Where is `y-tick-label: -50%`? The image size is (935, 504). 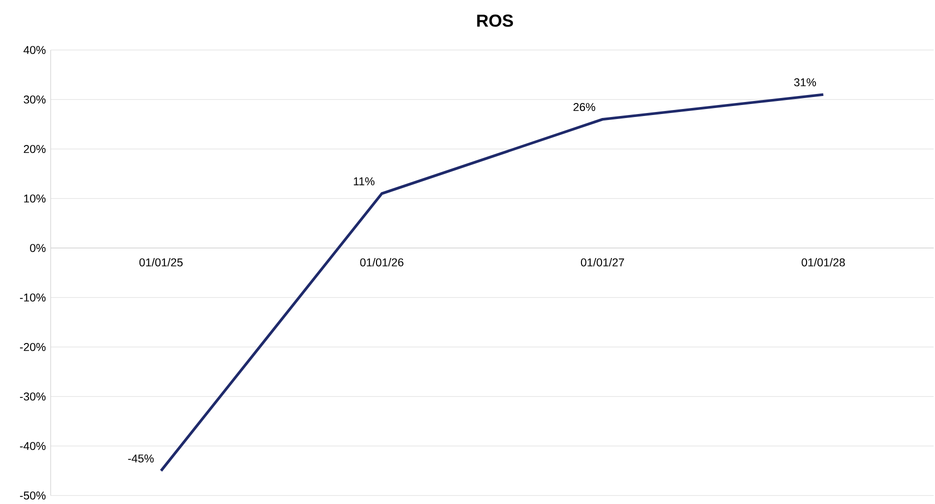 y-tick-label: -50% is located at coordinates (33, 496).